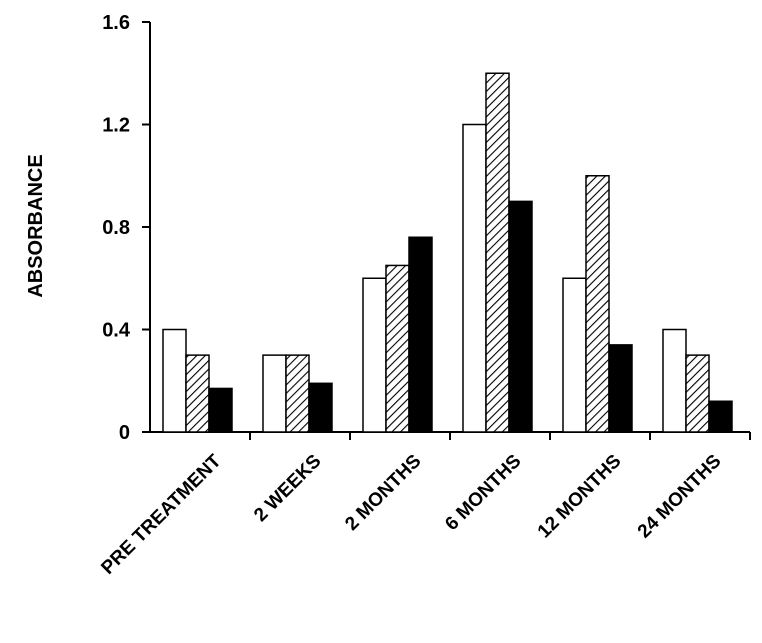 This screenshot has width=762, height=643. Describe the element at coordinates (116, 23) in the screenshot. I see `y-tick-label: 1.6` at that location.